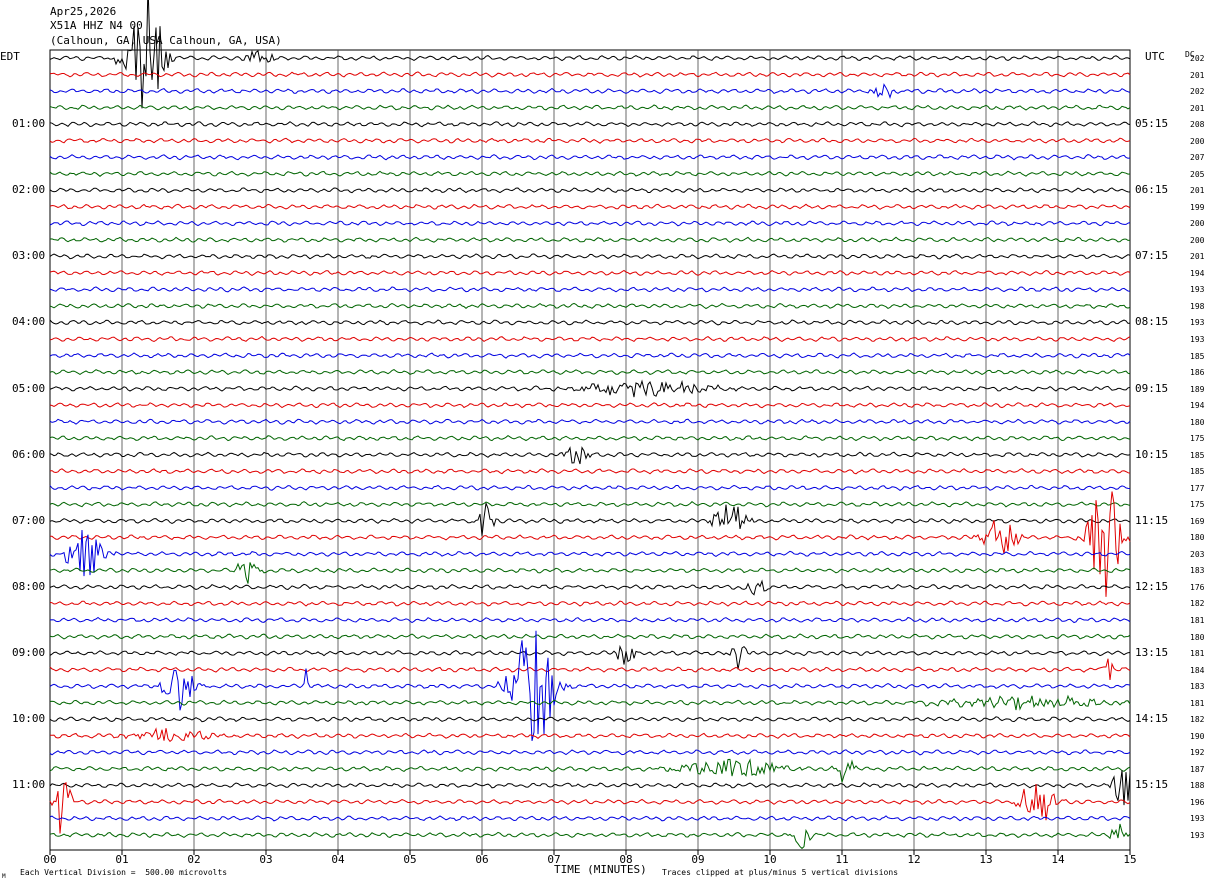 This screenshot has height=886, width=1210. I want to click on dc-offset-label: 188, so click(1197, 786).